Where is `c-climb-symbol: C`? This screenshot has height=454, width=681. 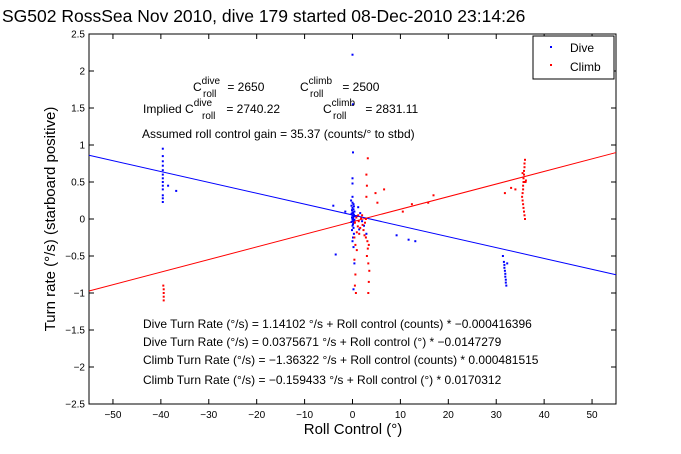 c-climb-symbol: C is located at coordinates (304, 87).